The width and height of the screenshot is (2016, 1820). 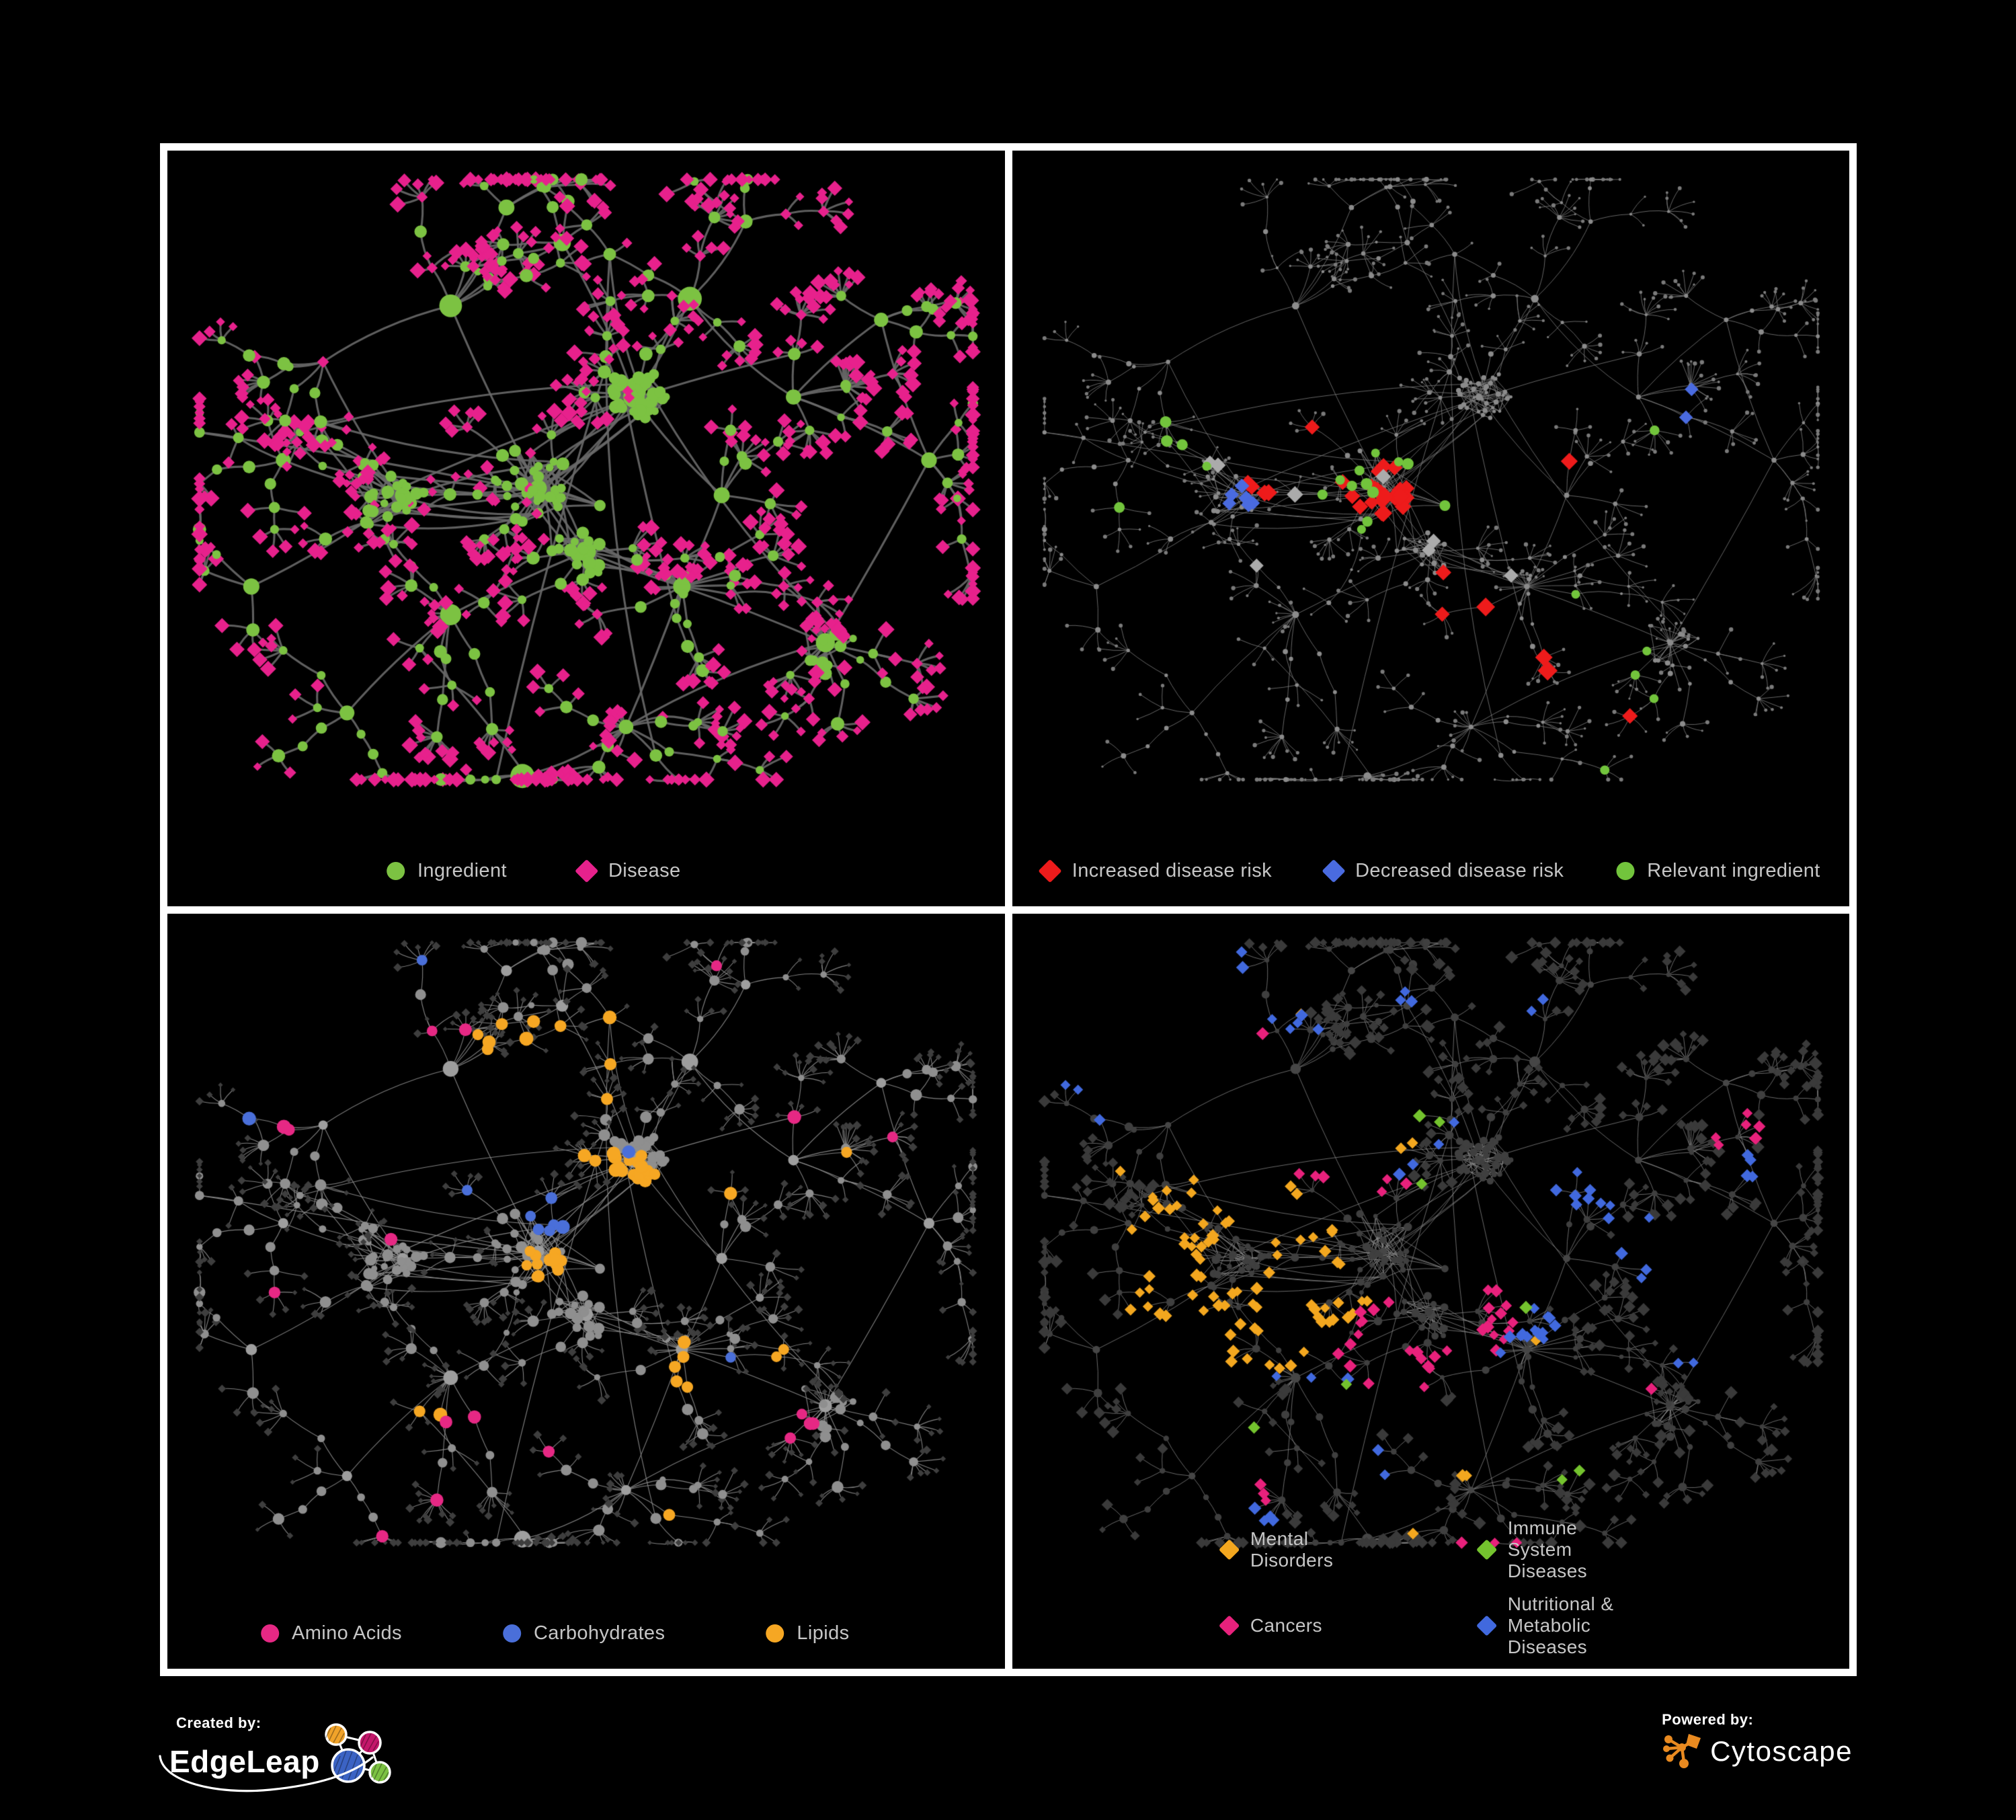 I want to click on legend-item-decreased-risk: Decreased disease risk, so click(x=1442, y=871).